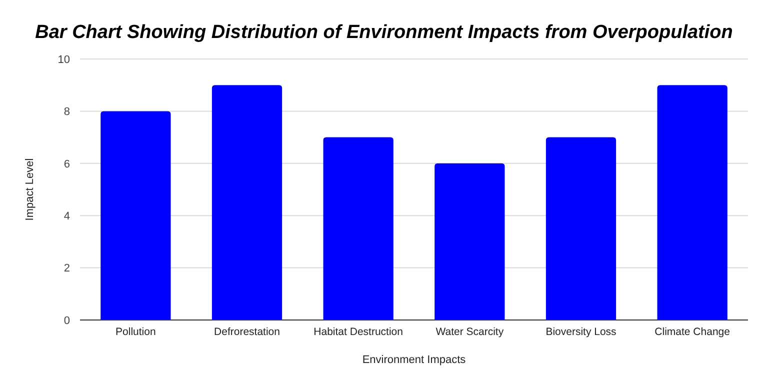 Image resolution: width=768 pixels, height=385 pixels. I want to click on x-tick-label: Pollution, so click(136, 332).